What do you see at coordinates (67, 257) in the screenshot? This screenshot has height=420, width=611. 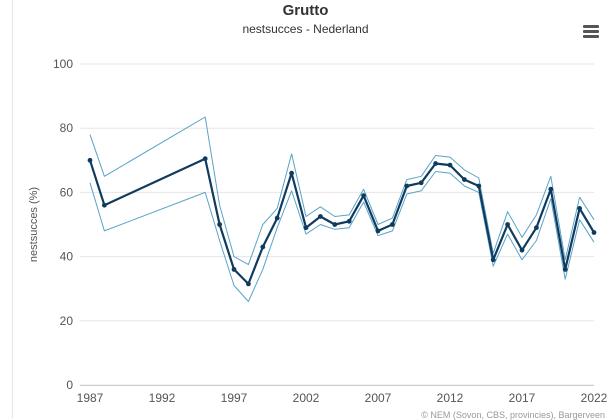 I see `y-tick-label: 40` at bounding box center [67, 257].